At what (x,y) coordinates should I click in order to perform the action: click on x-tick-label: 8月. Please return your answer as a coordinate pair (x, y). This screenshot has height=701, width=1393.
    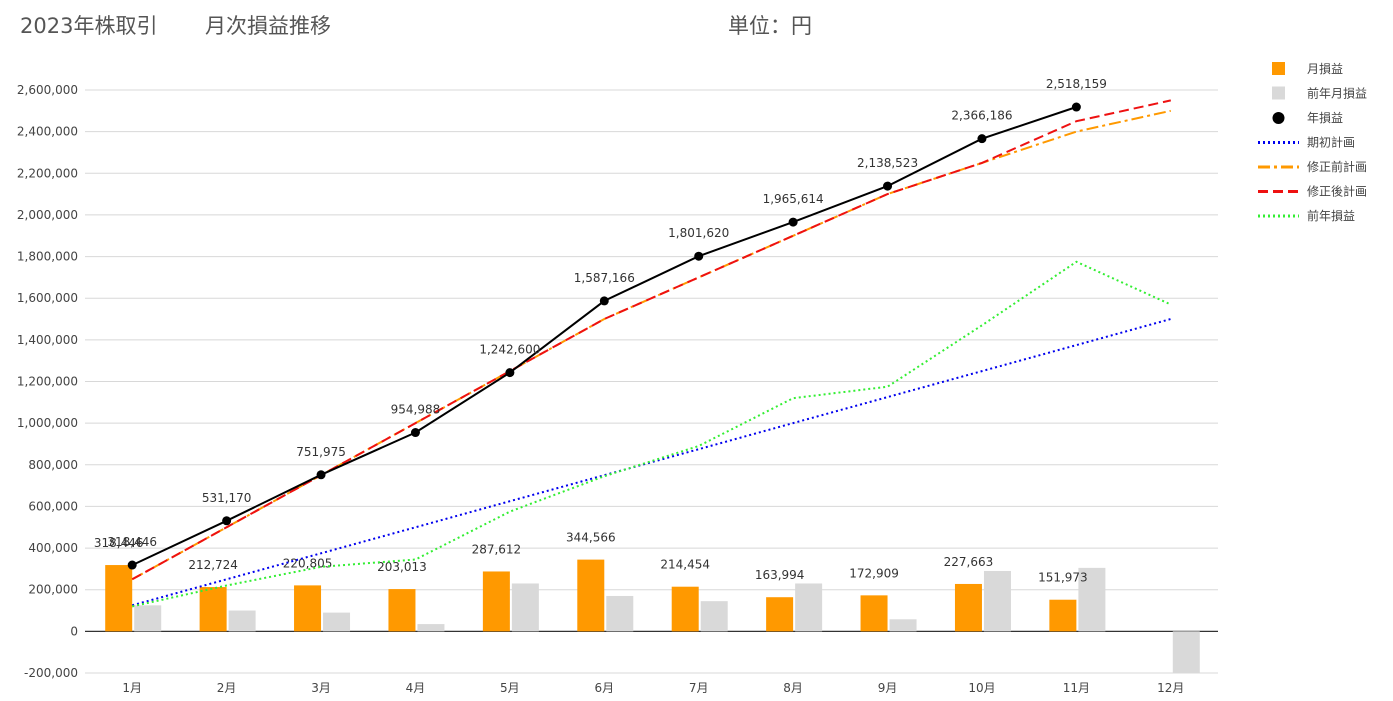
    Looking at the image, I should click on (793, 688).